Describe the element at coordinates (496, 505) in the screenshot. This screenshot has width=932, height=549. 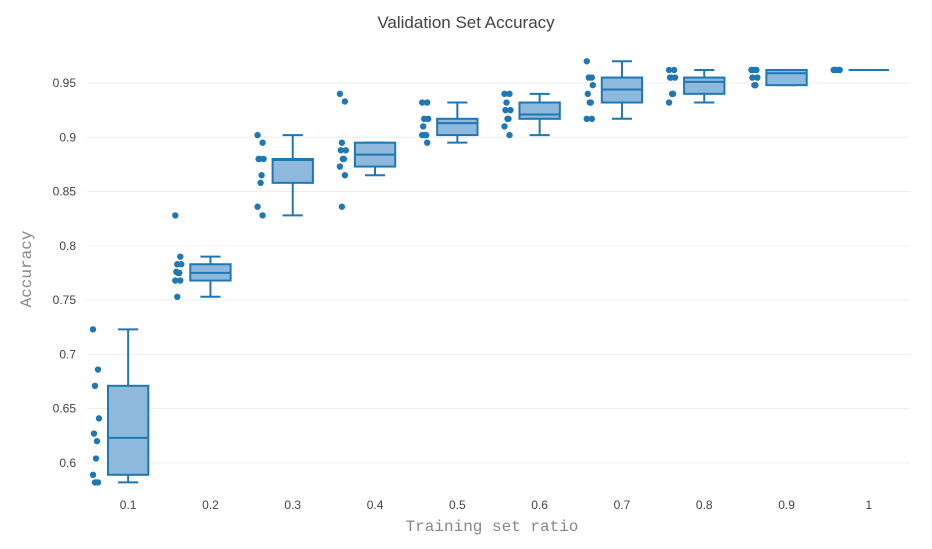
I see `x-axis-ticks: 0.1 0.2 0.3 0.4 0.5 0.6 0.7 0.8 0.9 1` at that location.